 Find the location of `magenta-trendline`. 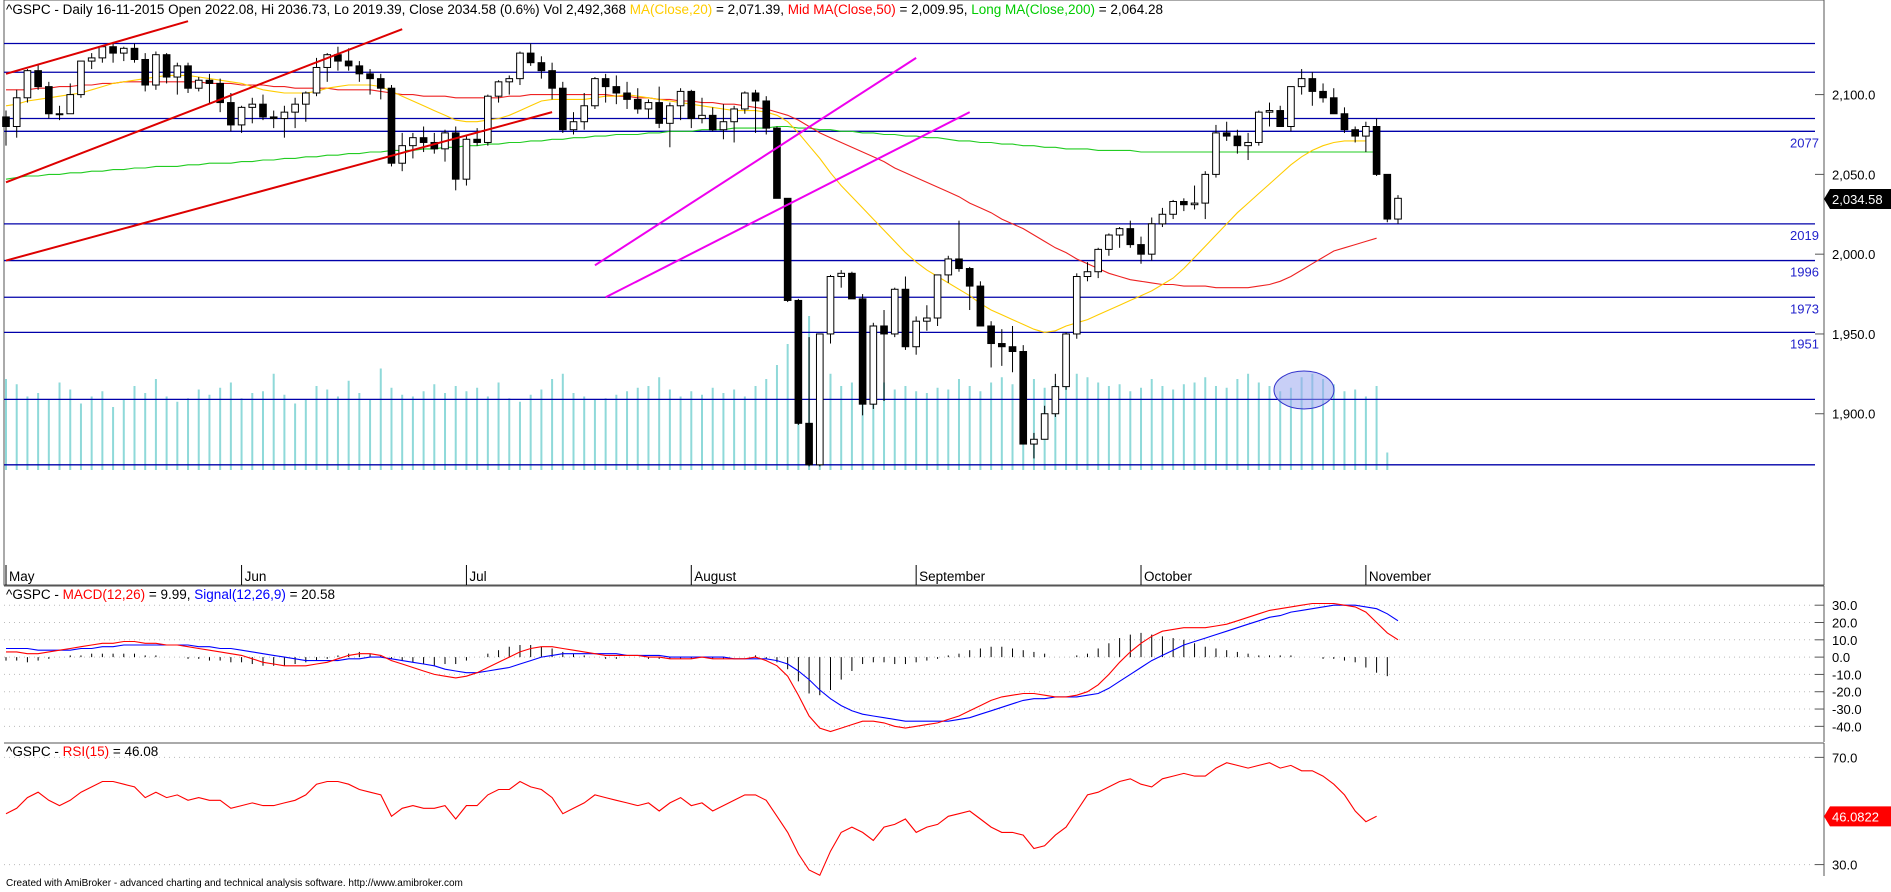

magenta-trendline is located at coordinates (755, 162).